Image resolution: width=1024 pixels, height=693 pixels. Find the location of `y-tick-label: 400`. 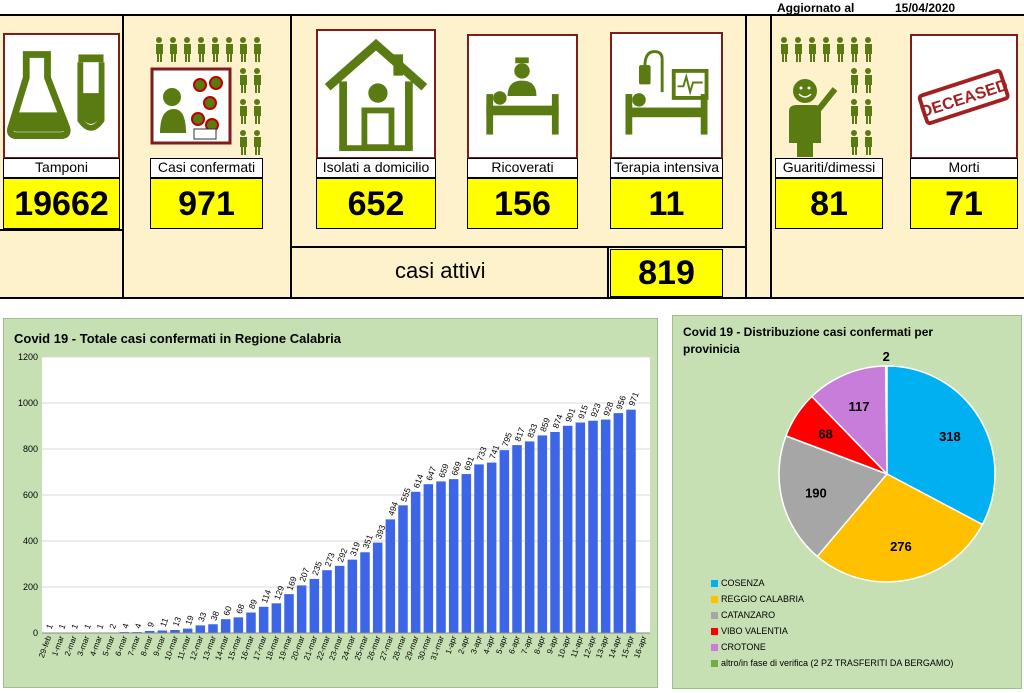

y-tick-label: 400 is located at coordinates (30, 541).